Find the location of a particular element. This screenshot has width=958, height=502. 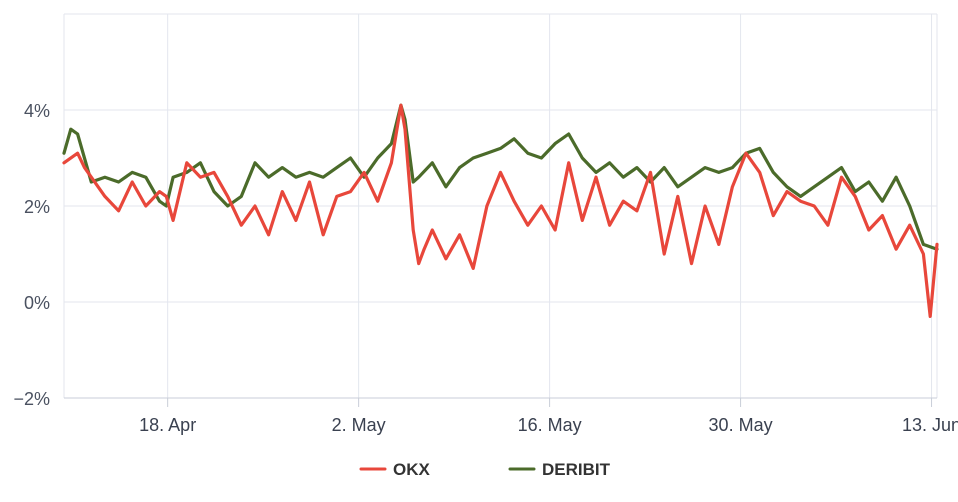

legend-item-deribit: DERIBIT is located at coordinates (559, 469).